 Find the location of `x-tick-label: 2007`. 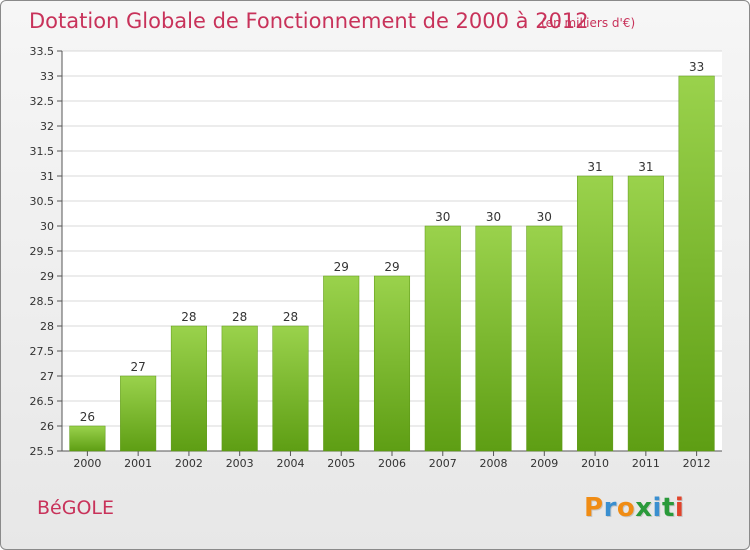

x-tick-label: 2007 is located at coordinates (443, 463).